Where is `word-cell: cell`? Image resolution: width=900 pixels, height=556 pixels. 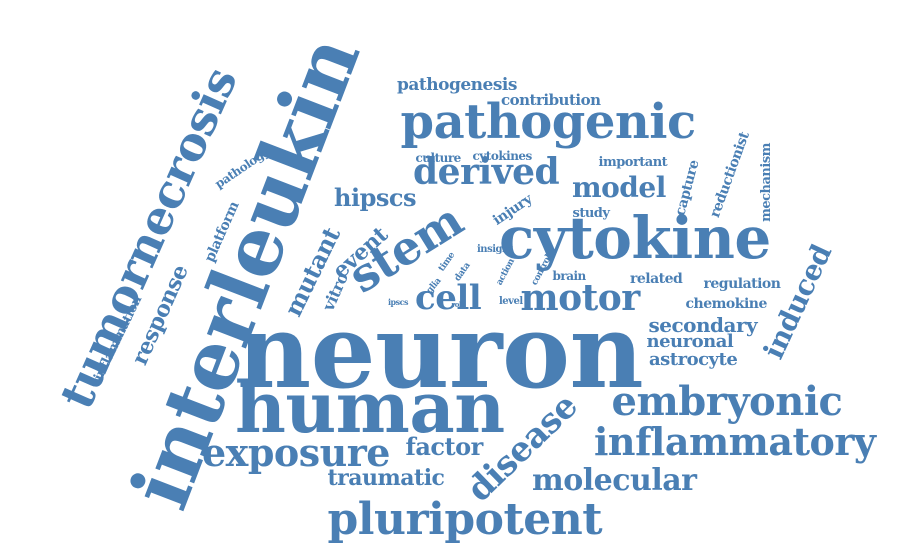 word-cell: cell is located at coordinates (448, 298).